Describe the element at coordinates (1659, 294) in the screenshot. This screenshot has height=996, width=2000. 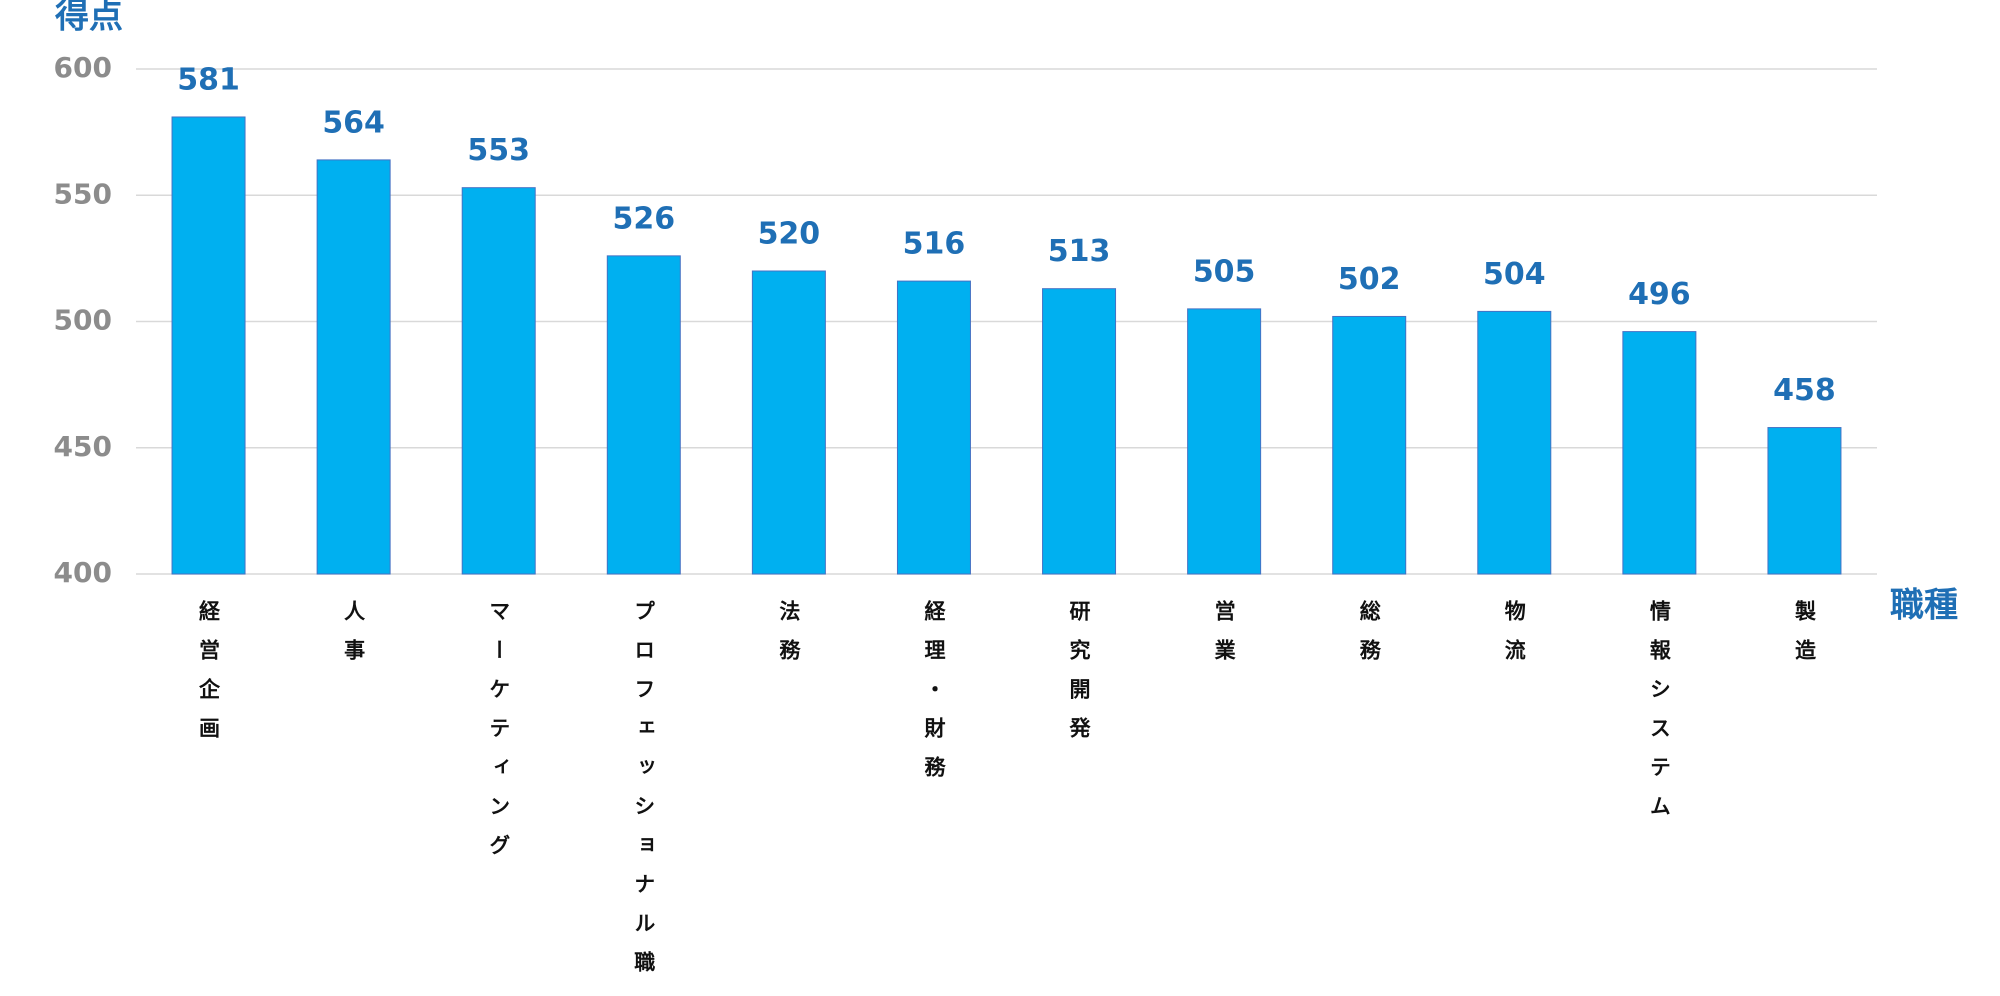
I see `data-label: 496` at that location.